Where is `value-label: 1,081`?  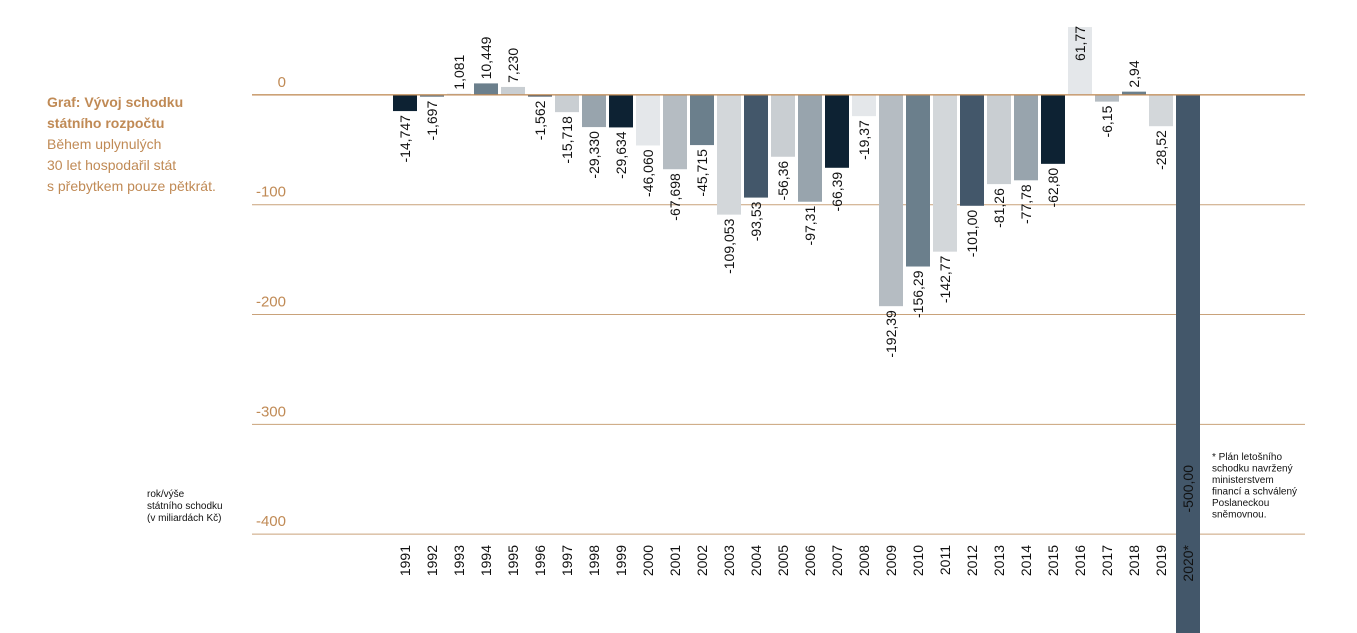 value-label: 1,081 is located at coordinates (459, 71).